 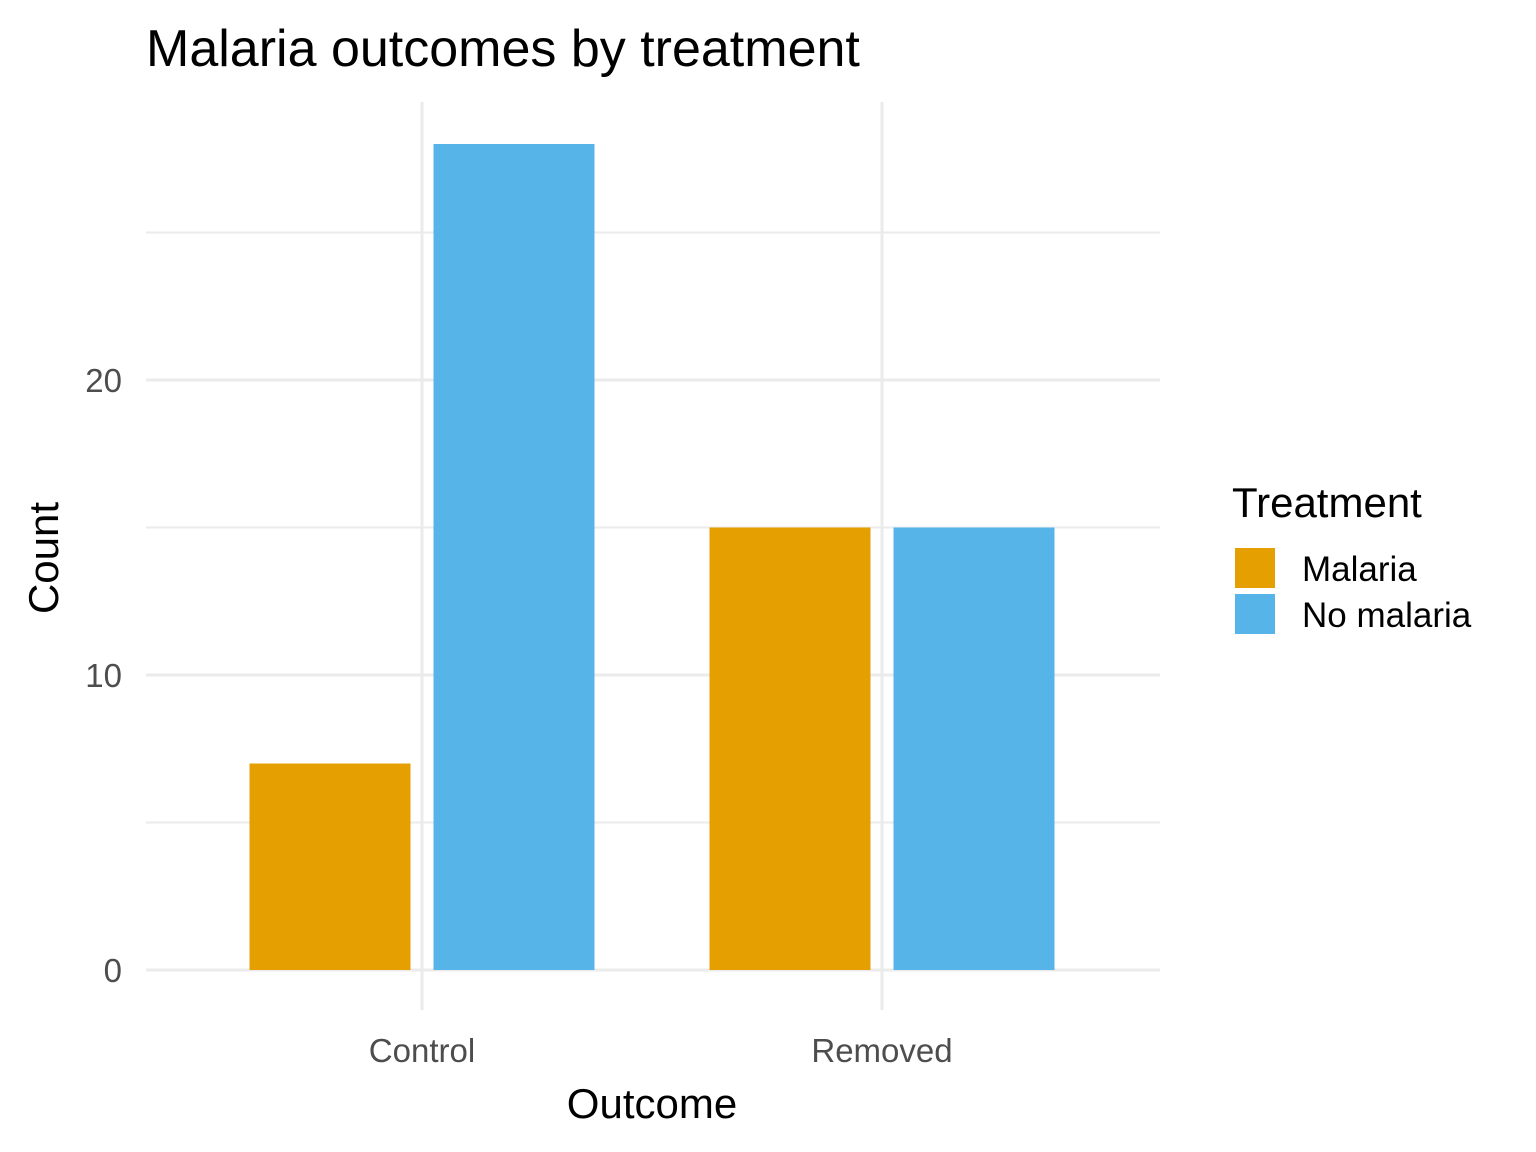 What do you see at coordinates (661, 1050) in the screenshot?
I see `x-axis-ticks: Control Removed` at bounding box center [661, 1050].